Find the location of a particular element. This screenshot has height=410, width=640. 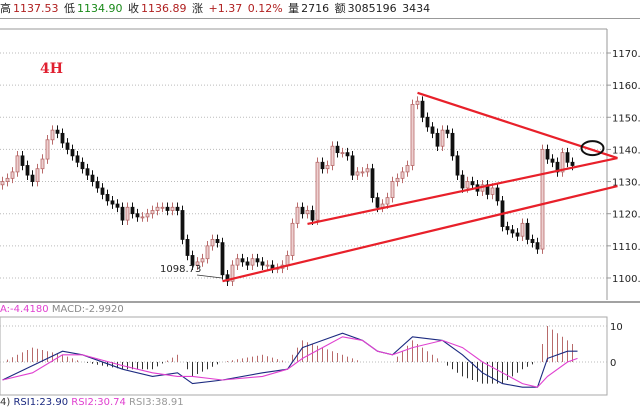

change-value: +1.37 is located at coordinates (225, 8).